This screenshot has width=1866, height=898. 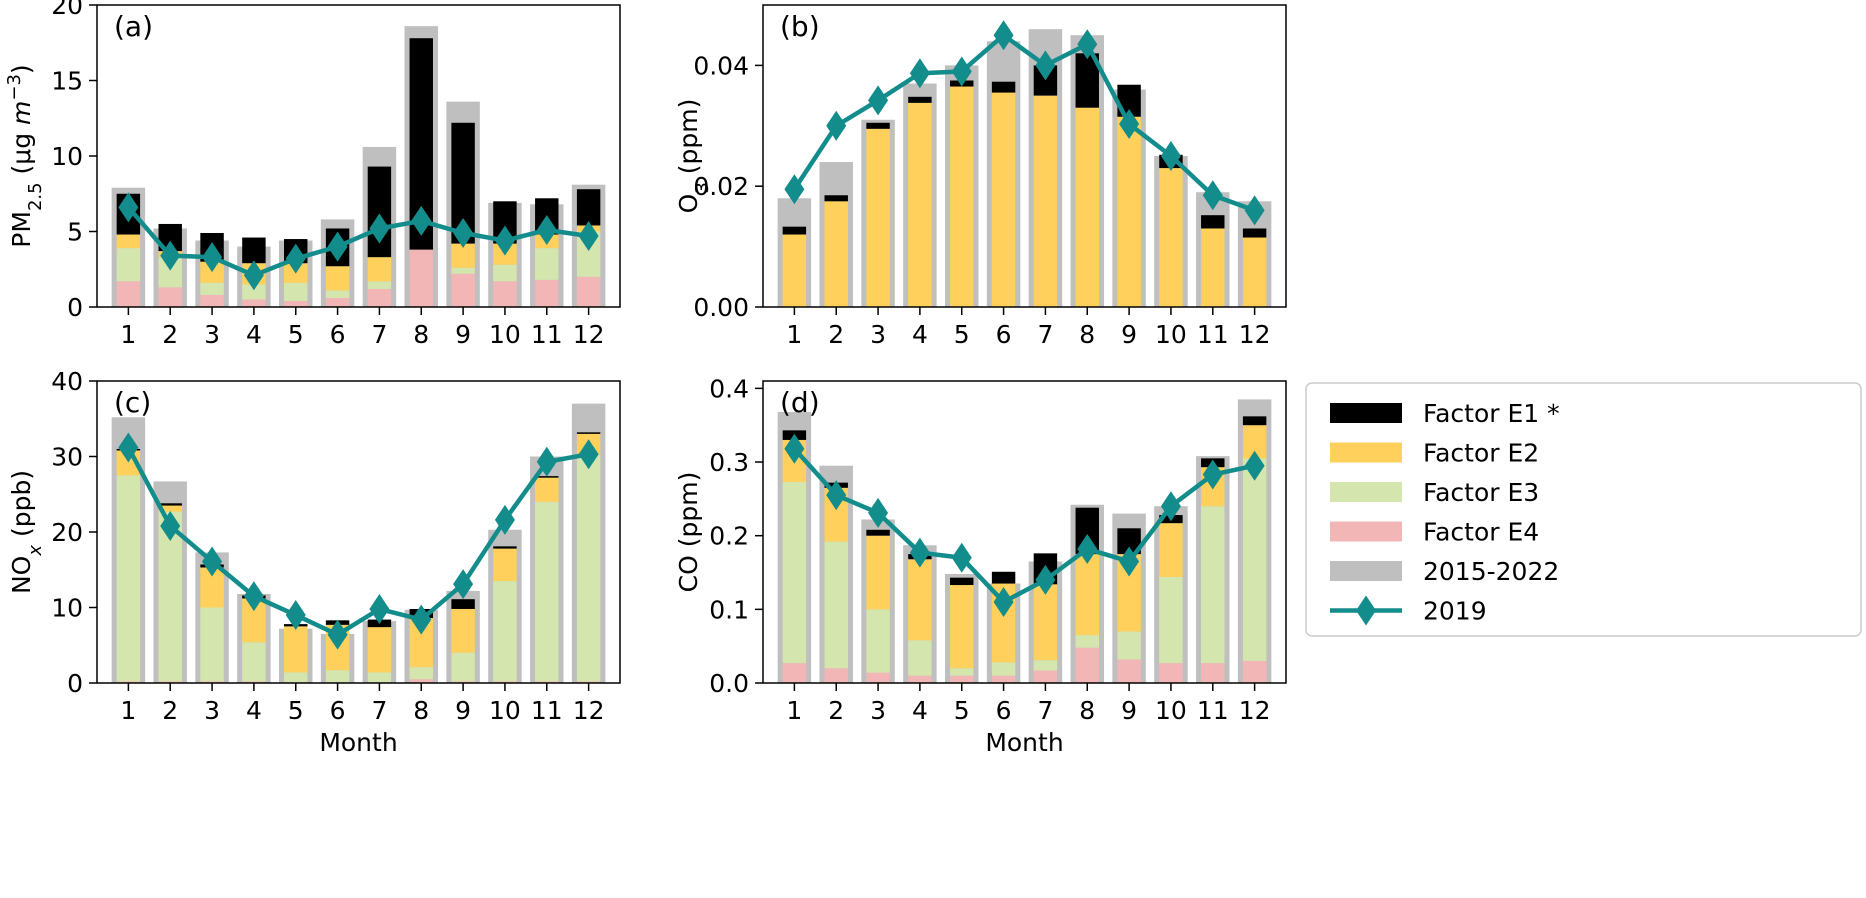 I want to click on x-tick-label: 11, so click(x=1213, y=710).